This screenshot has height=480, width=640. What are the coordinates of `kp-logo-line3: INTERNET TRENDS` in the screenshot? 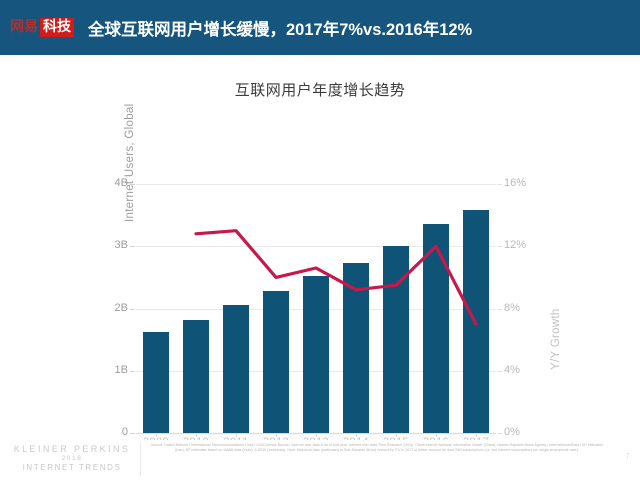 It's located at (72, 467).